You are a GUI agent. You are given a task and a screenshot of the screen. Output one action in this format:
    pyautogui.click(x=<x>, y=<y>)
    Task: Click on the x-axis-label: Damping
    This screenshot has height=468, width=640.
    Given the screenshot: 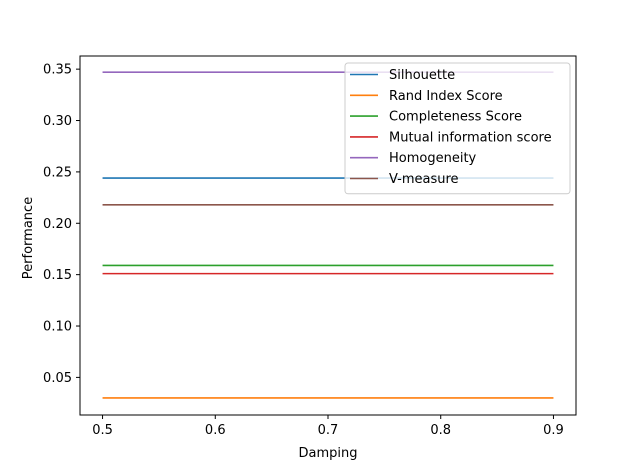 What is the action you would take?
    pyautogui.click(x=328, y=453)
    